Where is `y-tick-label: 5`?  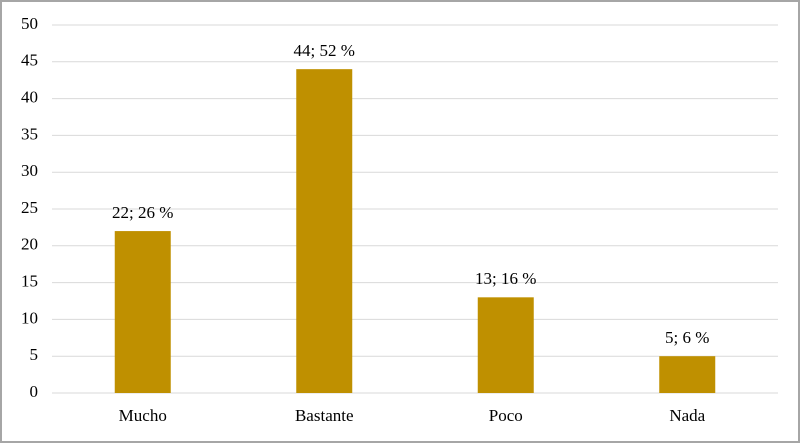 y-tick-label: 5 is located at coordinates (34, 354).